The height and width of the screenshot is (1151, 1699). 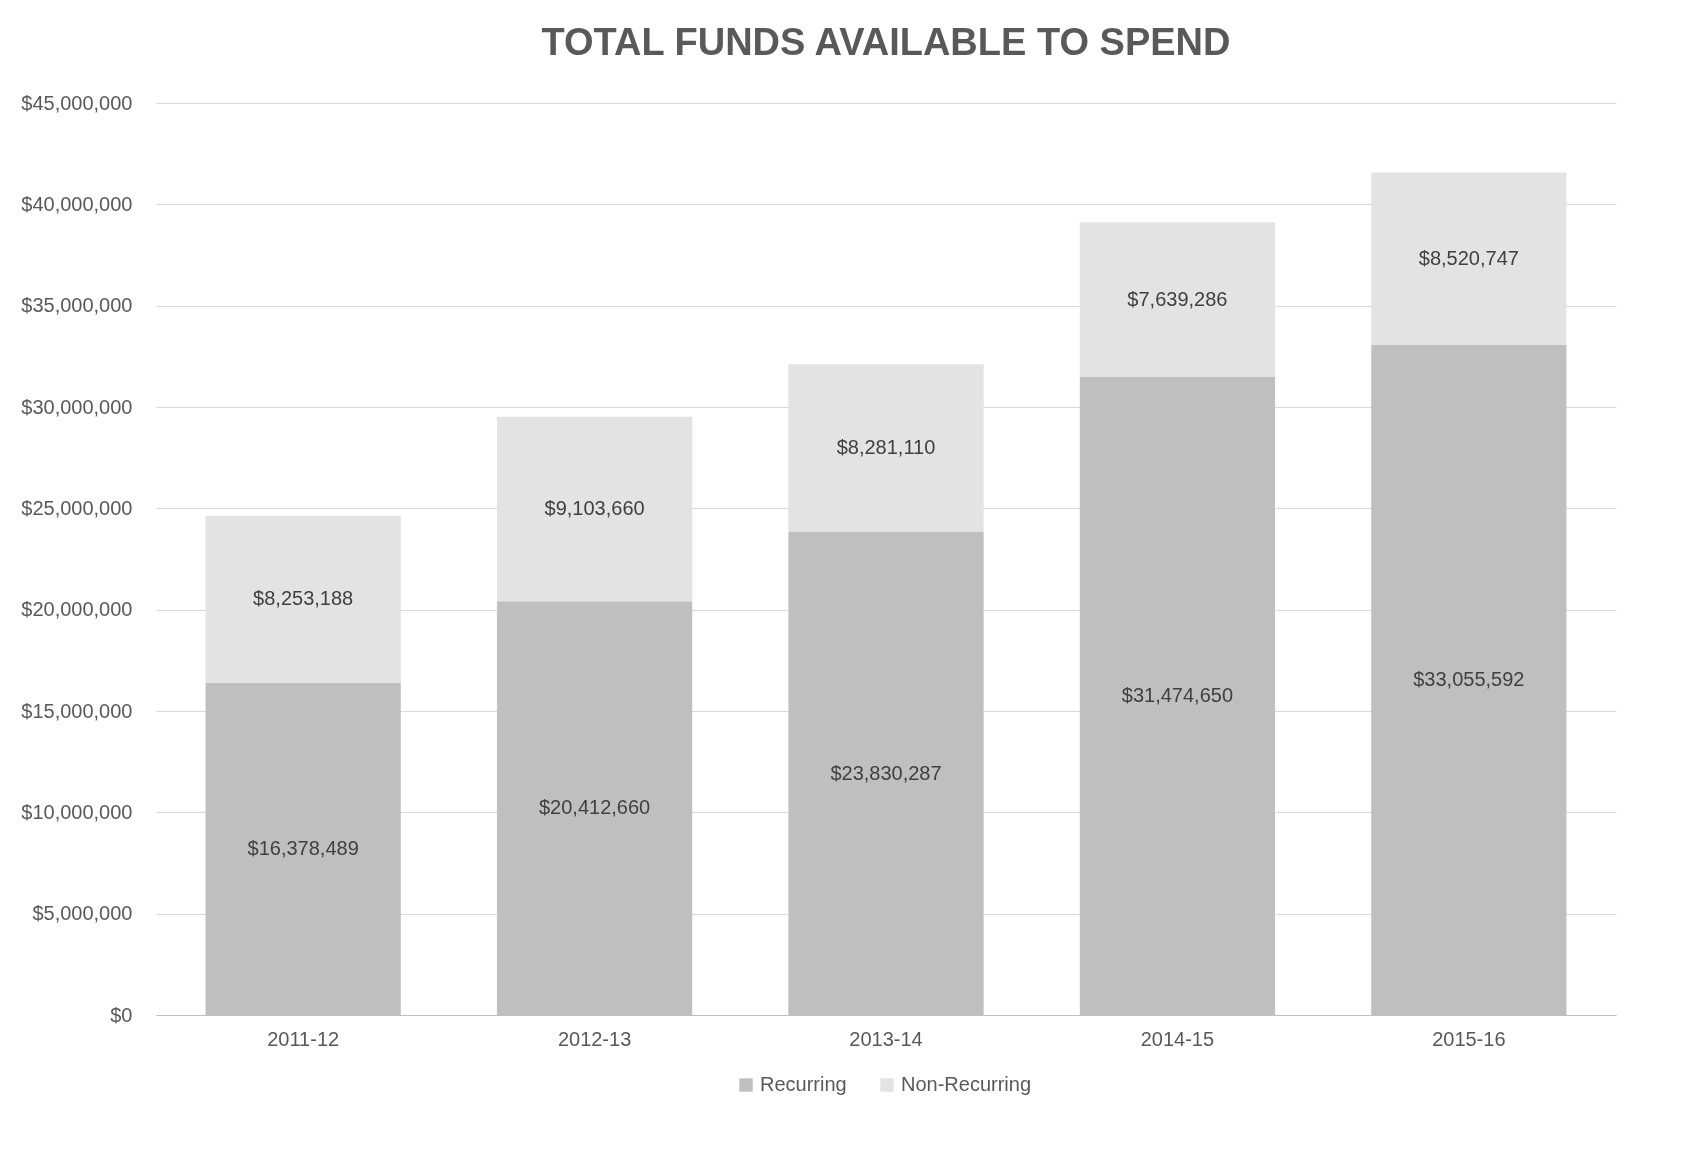 I want to click on y-tick-label: $5,000,000, so click(x=82, y=913).